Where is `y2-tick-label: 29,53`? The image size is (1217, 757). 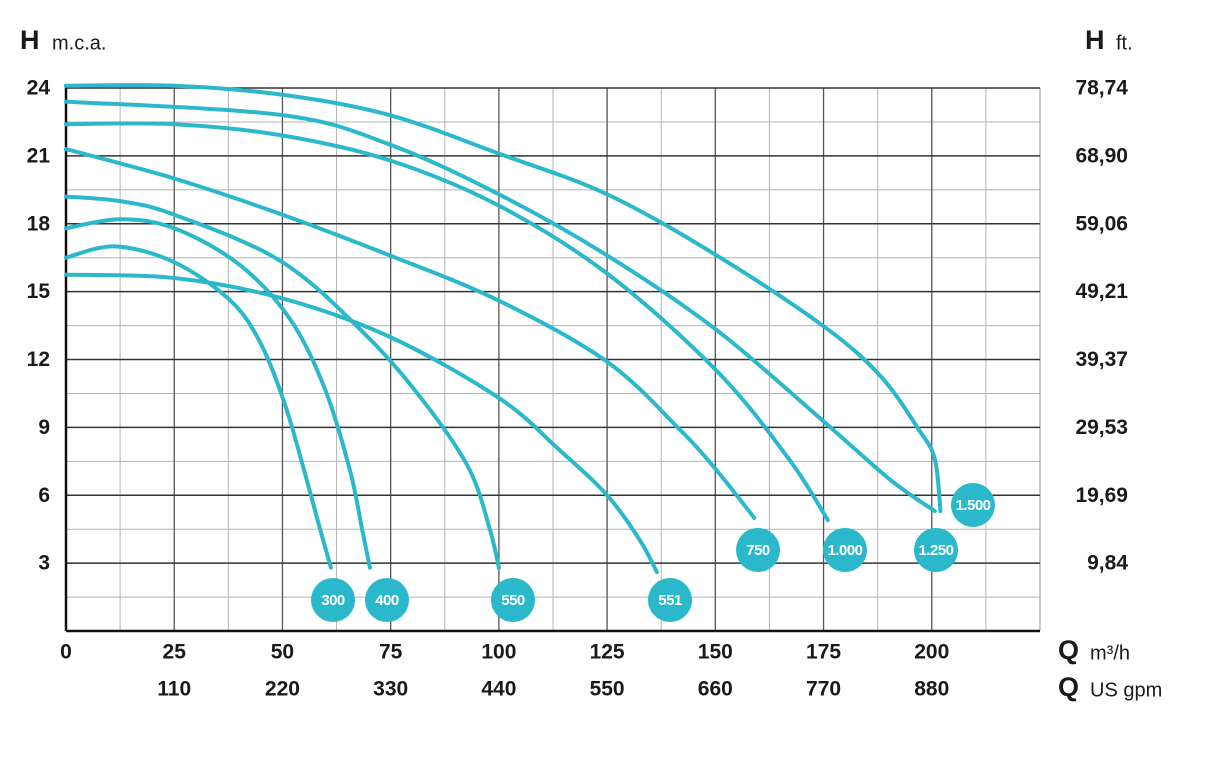
y2-tick-label: 29,53 is located at coordinates (1101, 427).